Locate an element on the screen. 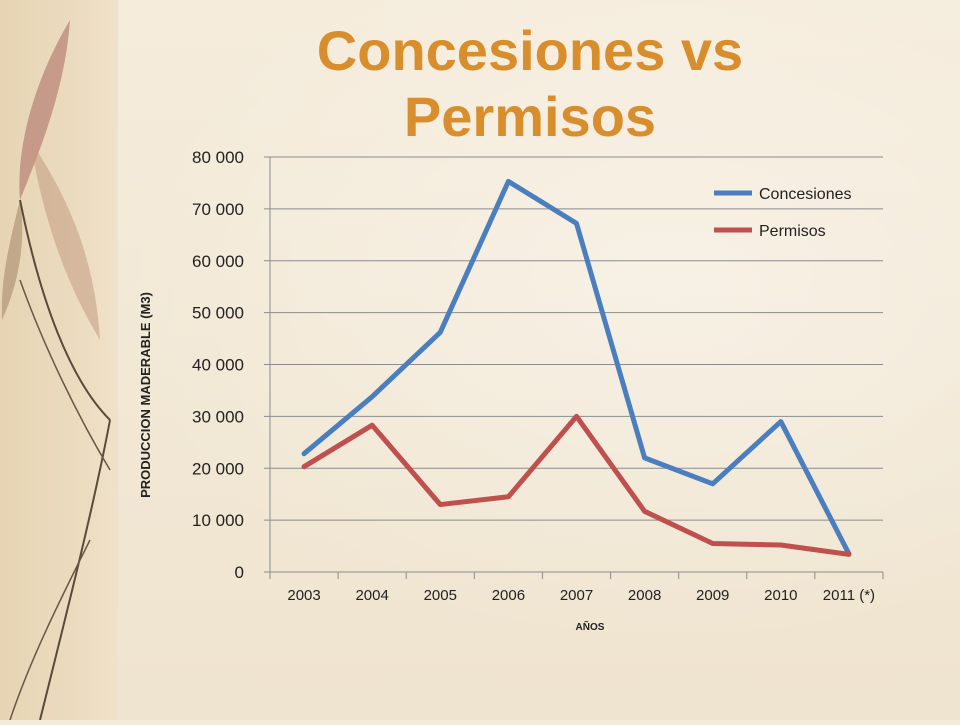  slide-title-line1: Concesiones vs is located at coordinates (530, 50).